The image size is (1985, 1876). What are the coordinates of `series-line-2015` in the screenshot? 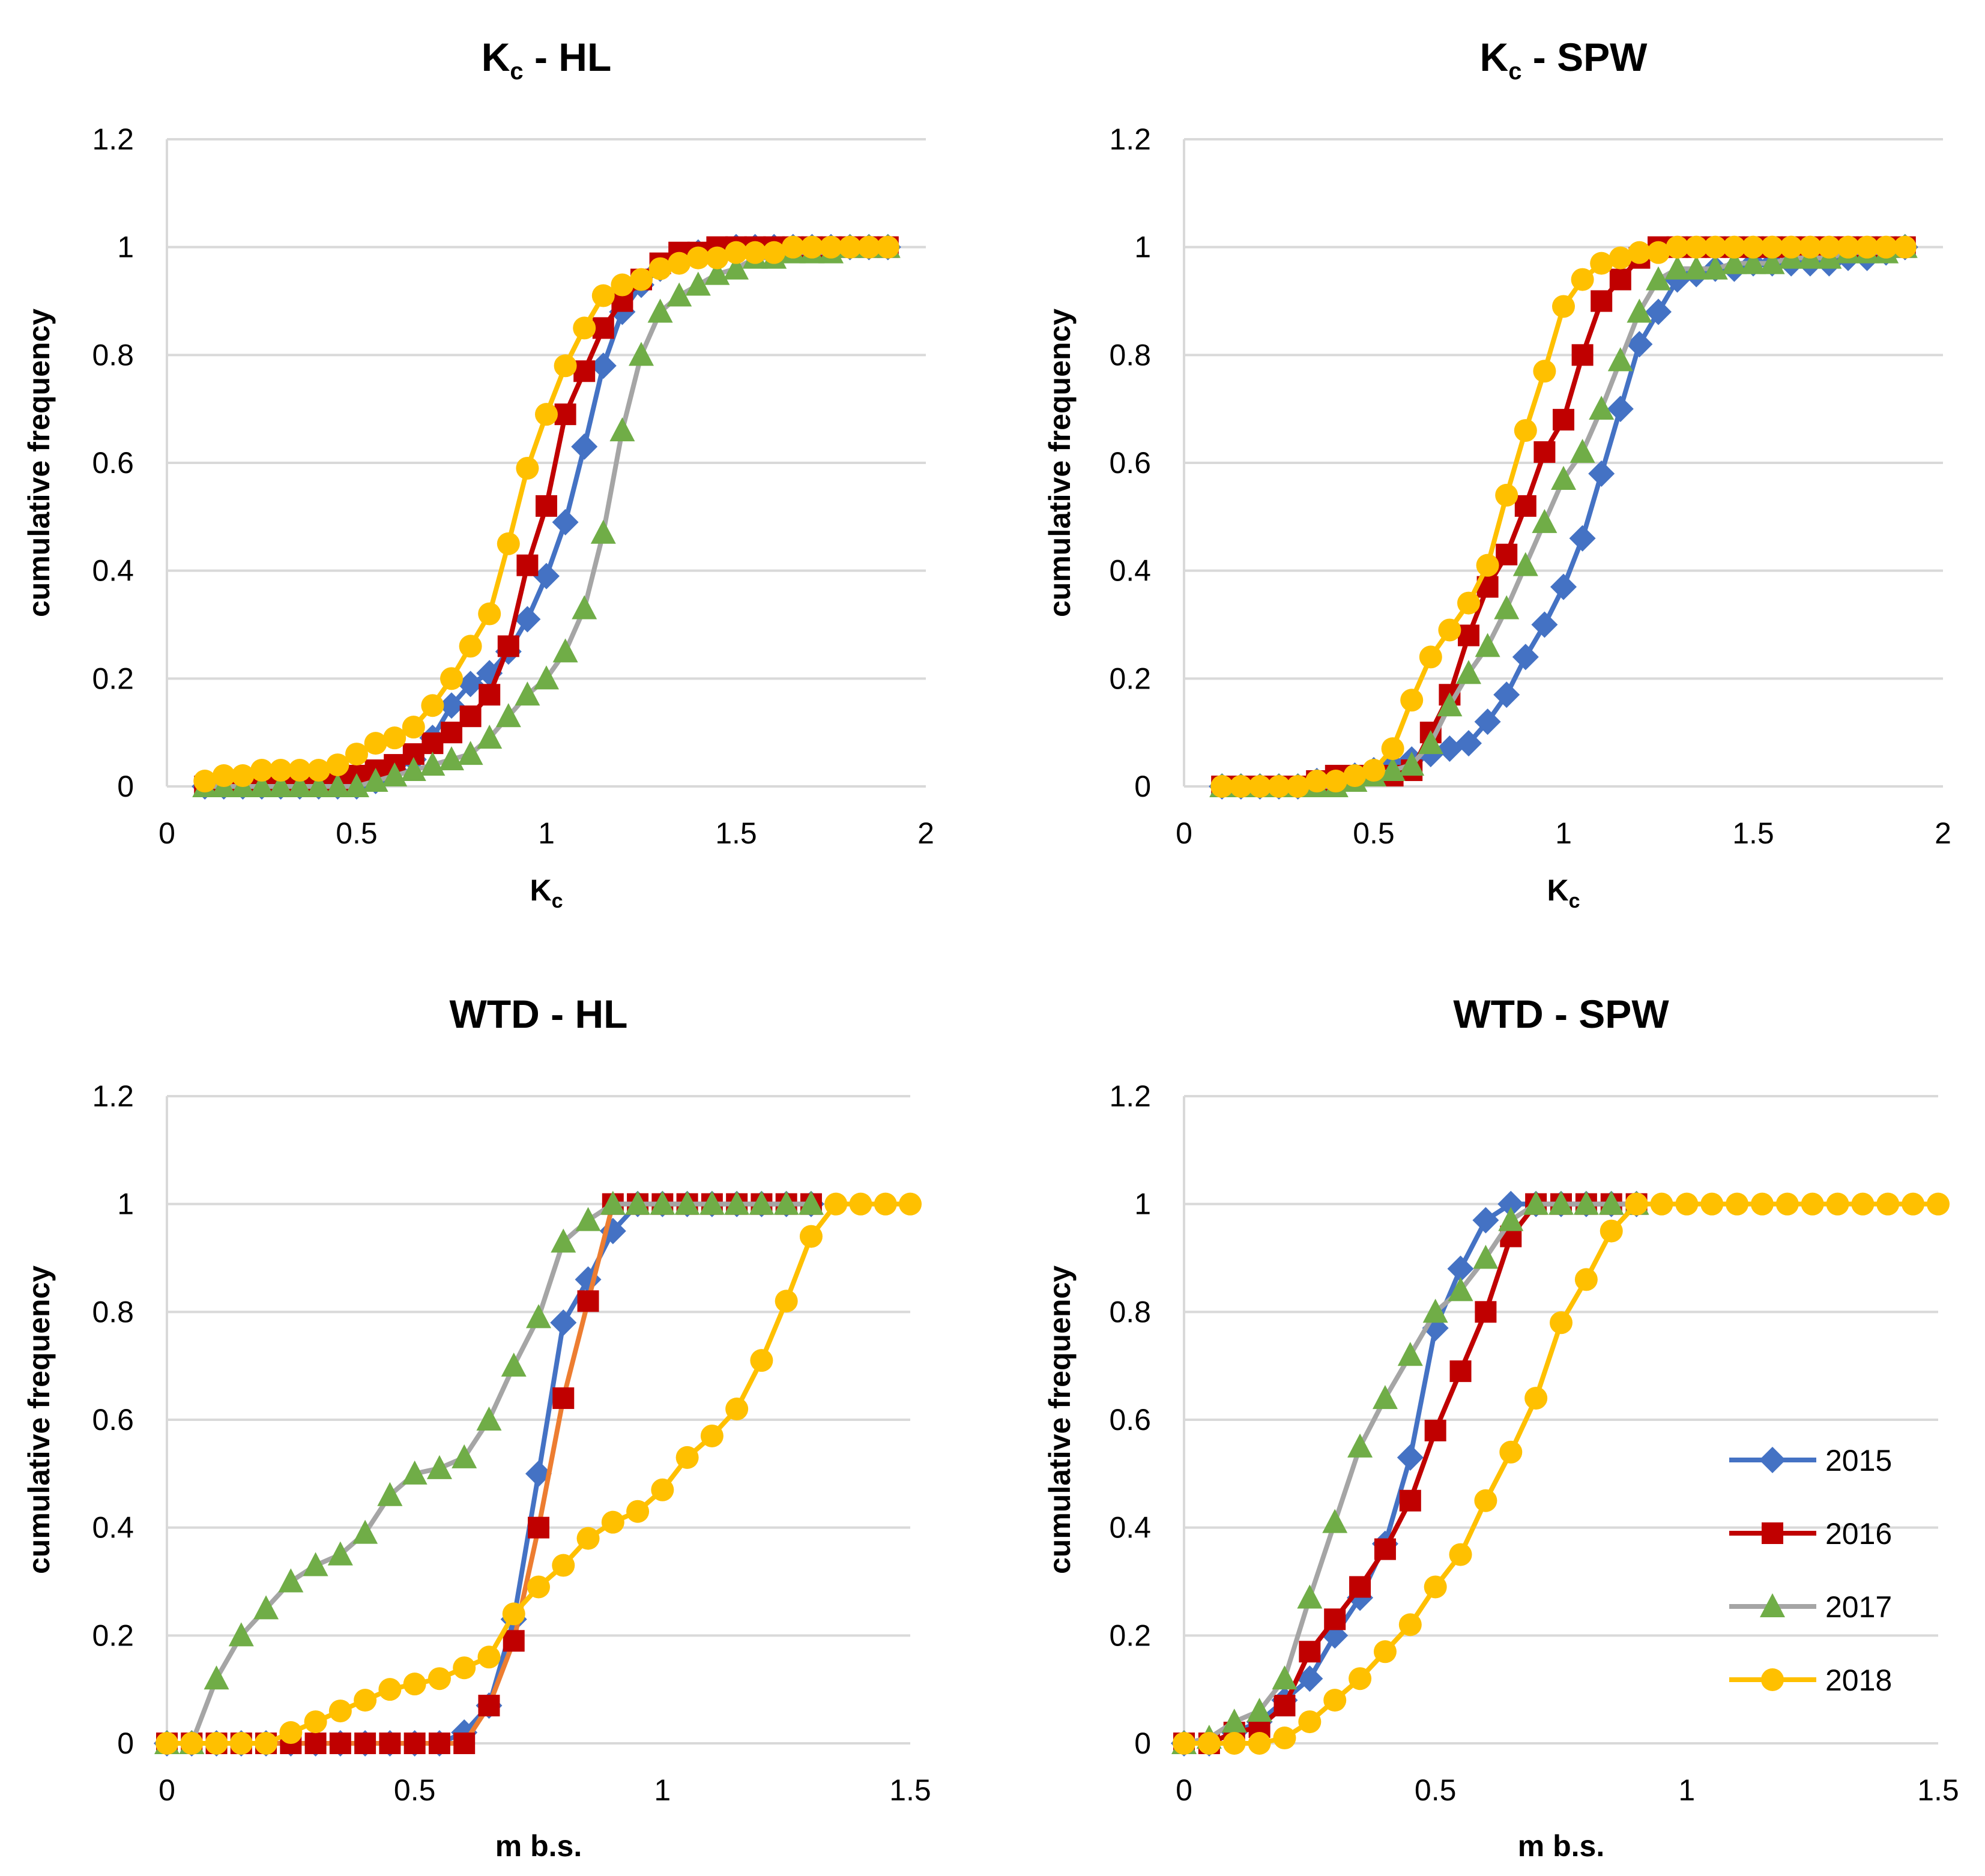 It's located at (1410, 1473).